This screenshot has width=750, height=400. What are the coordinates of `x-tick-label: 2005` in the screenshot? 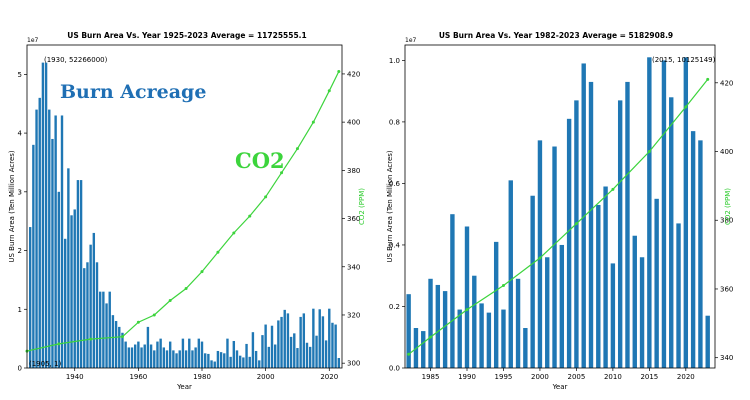 It's located at (576, 377).